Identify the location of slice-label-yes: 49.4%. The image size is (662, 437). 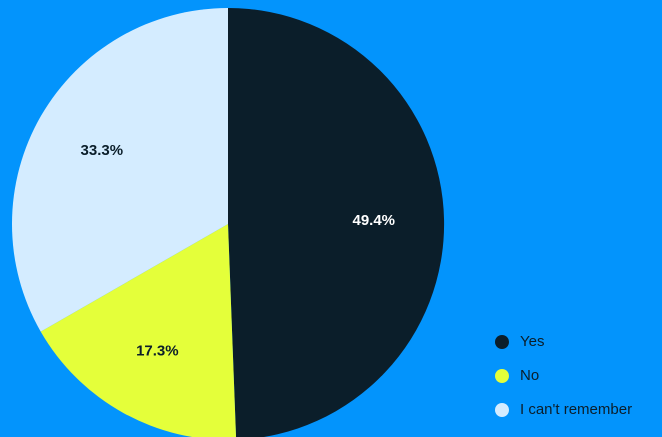
(373, 220).